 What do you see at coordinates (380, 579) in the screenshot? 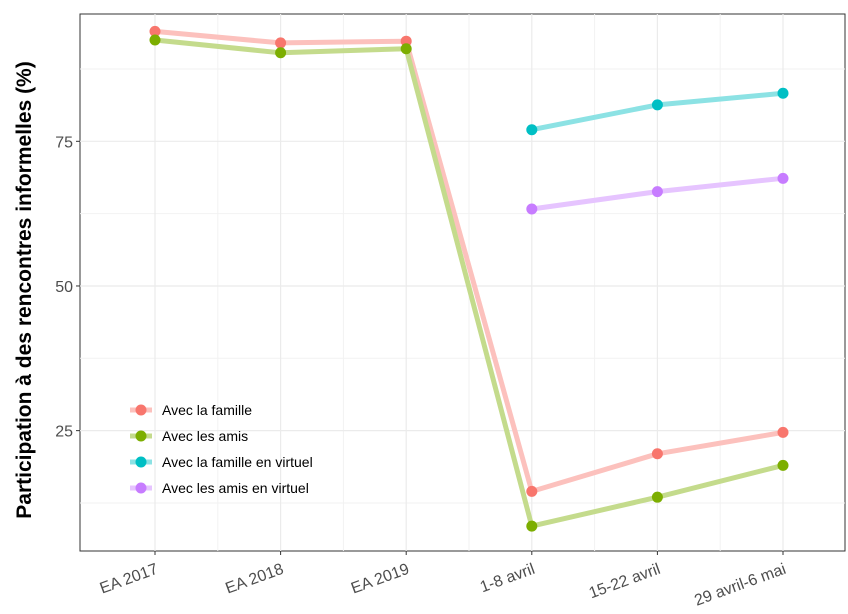
I see `x-tick-label: EA 2019` at bounding box center [380, 579].